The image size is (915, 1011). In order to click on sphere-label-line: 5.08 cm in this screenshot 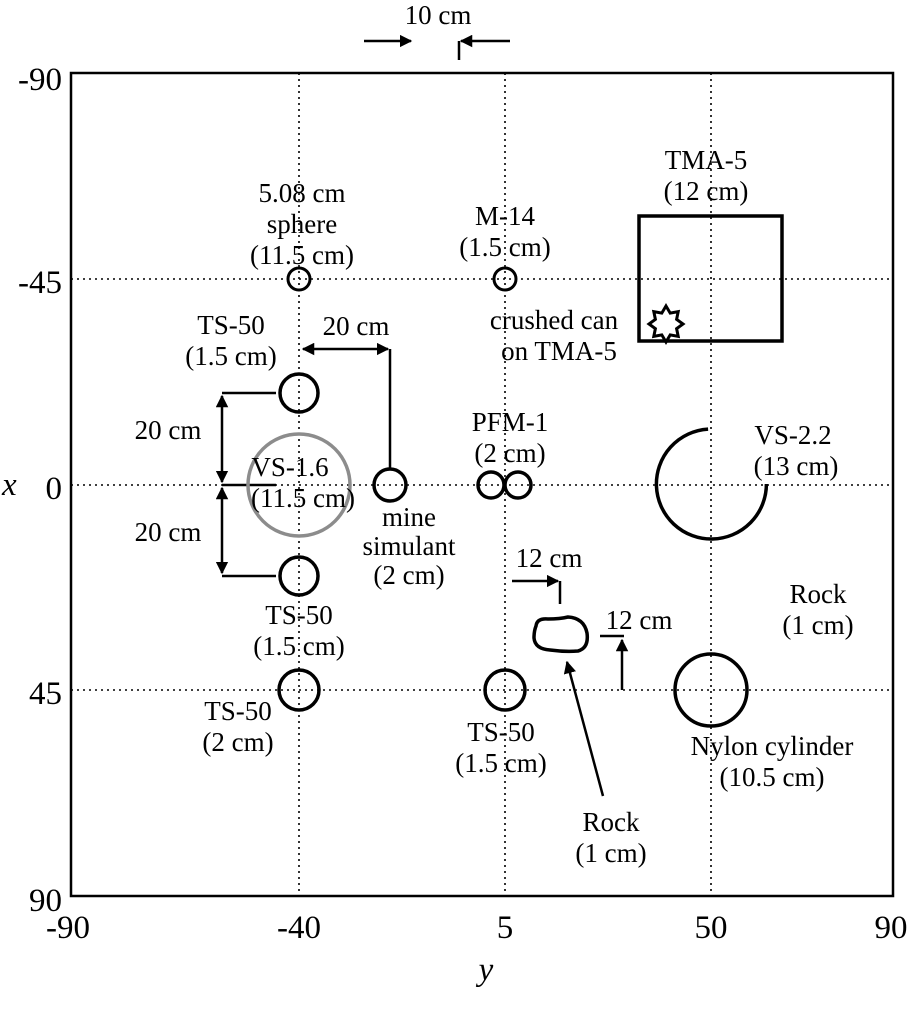, I will do `click(302, 193)`.